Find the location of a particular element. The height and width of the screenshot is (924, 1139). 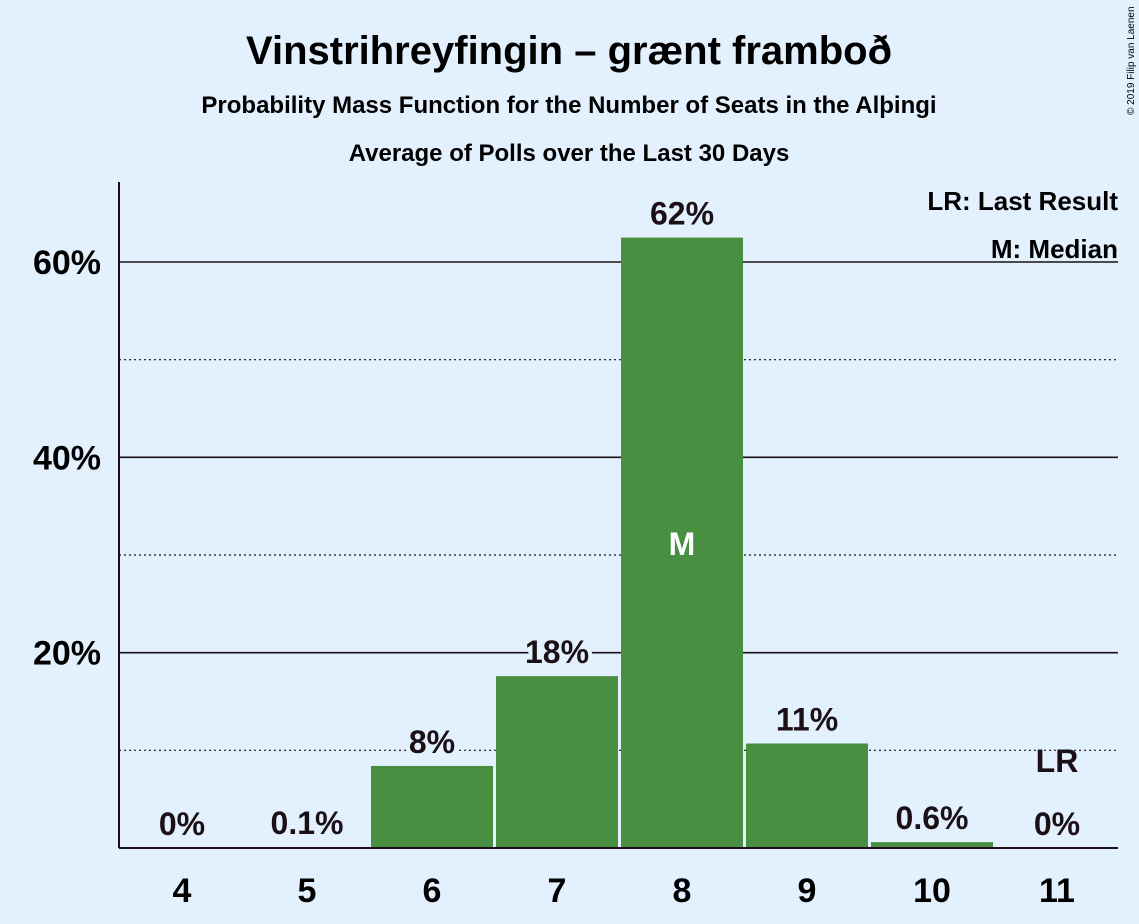

value-label-halo: 8% is located at coordinates (432, 742).